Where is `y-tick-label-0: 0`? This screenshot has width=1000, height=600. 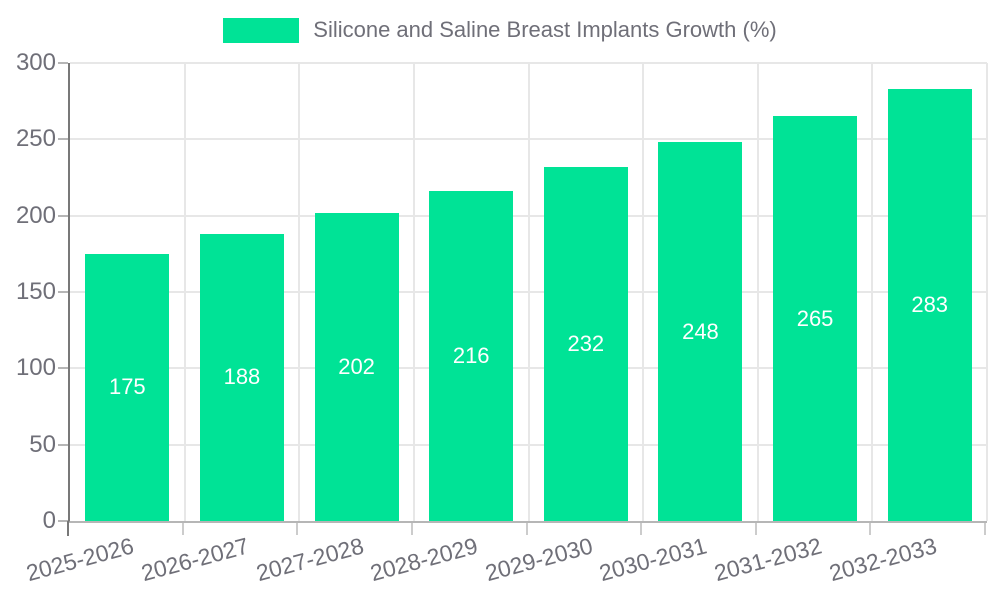 y-tick-label-0: 0 is located at coordinates (49, 520).